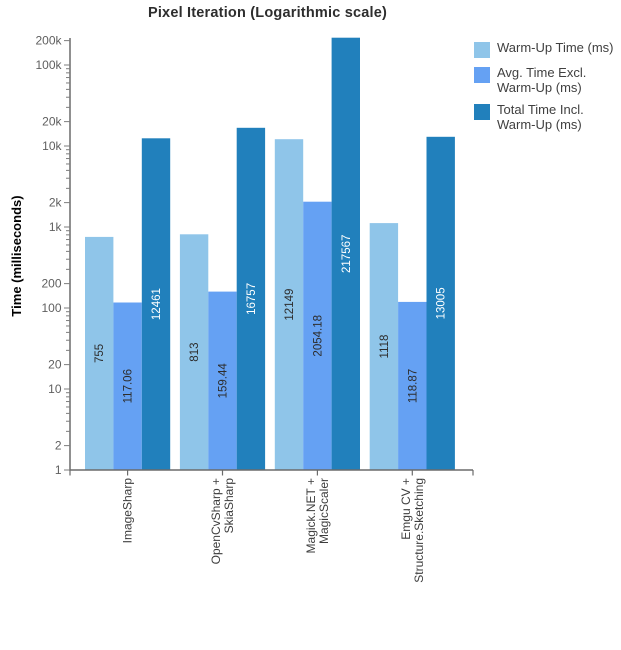 This screenshot has height=650, width=621. What do you see at coordinates (51, 284) in the screenshot?
I see `y-tick-label: 200` at bounding box center [51, 284].